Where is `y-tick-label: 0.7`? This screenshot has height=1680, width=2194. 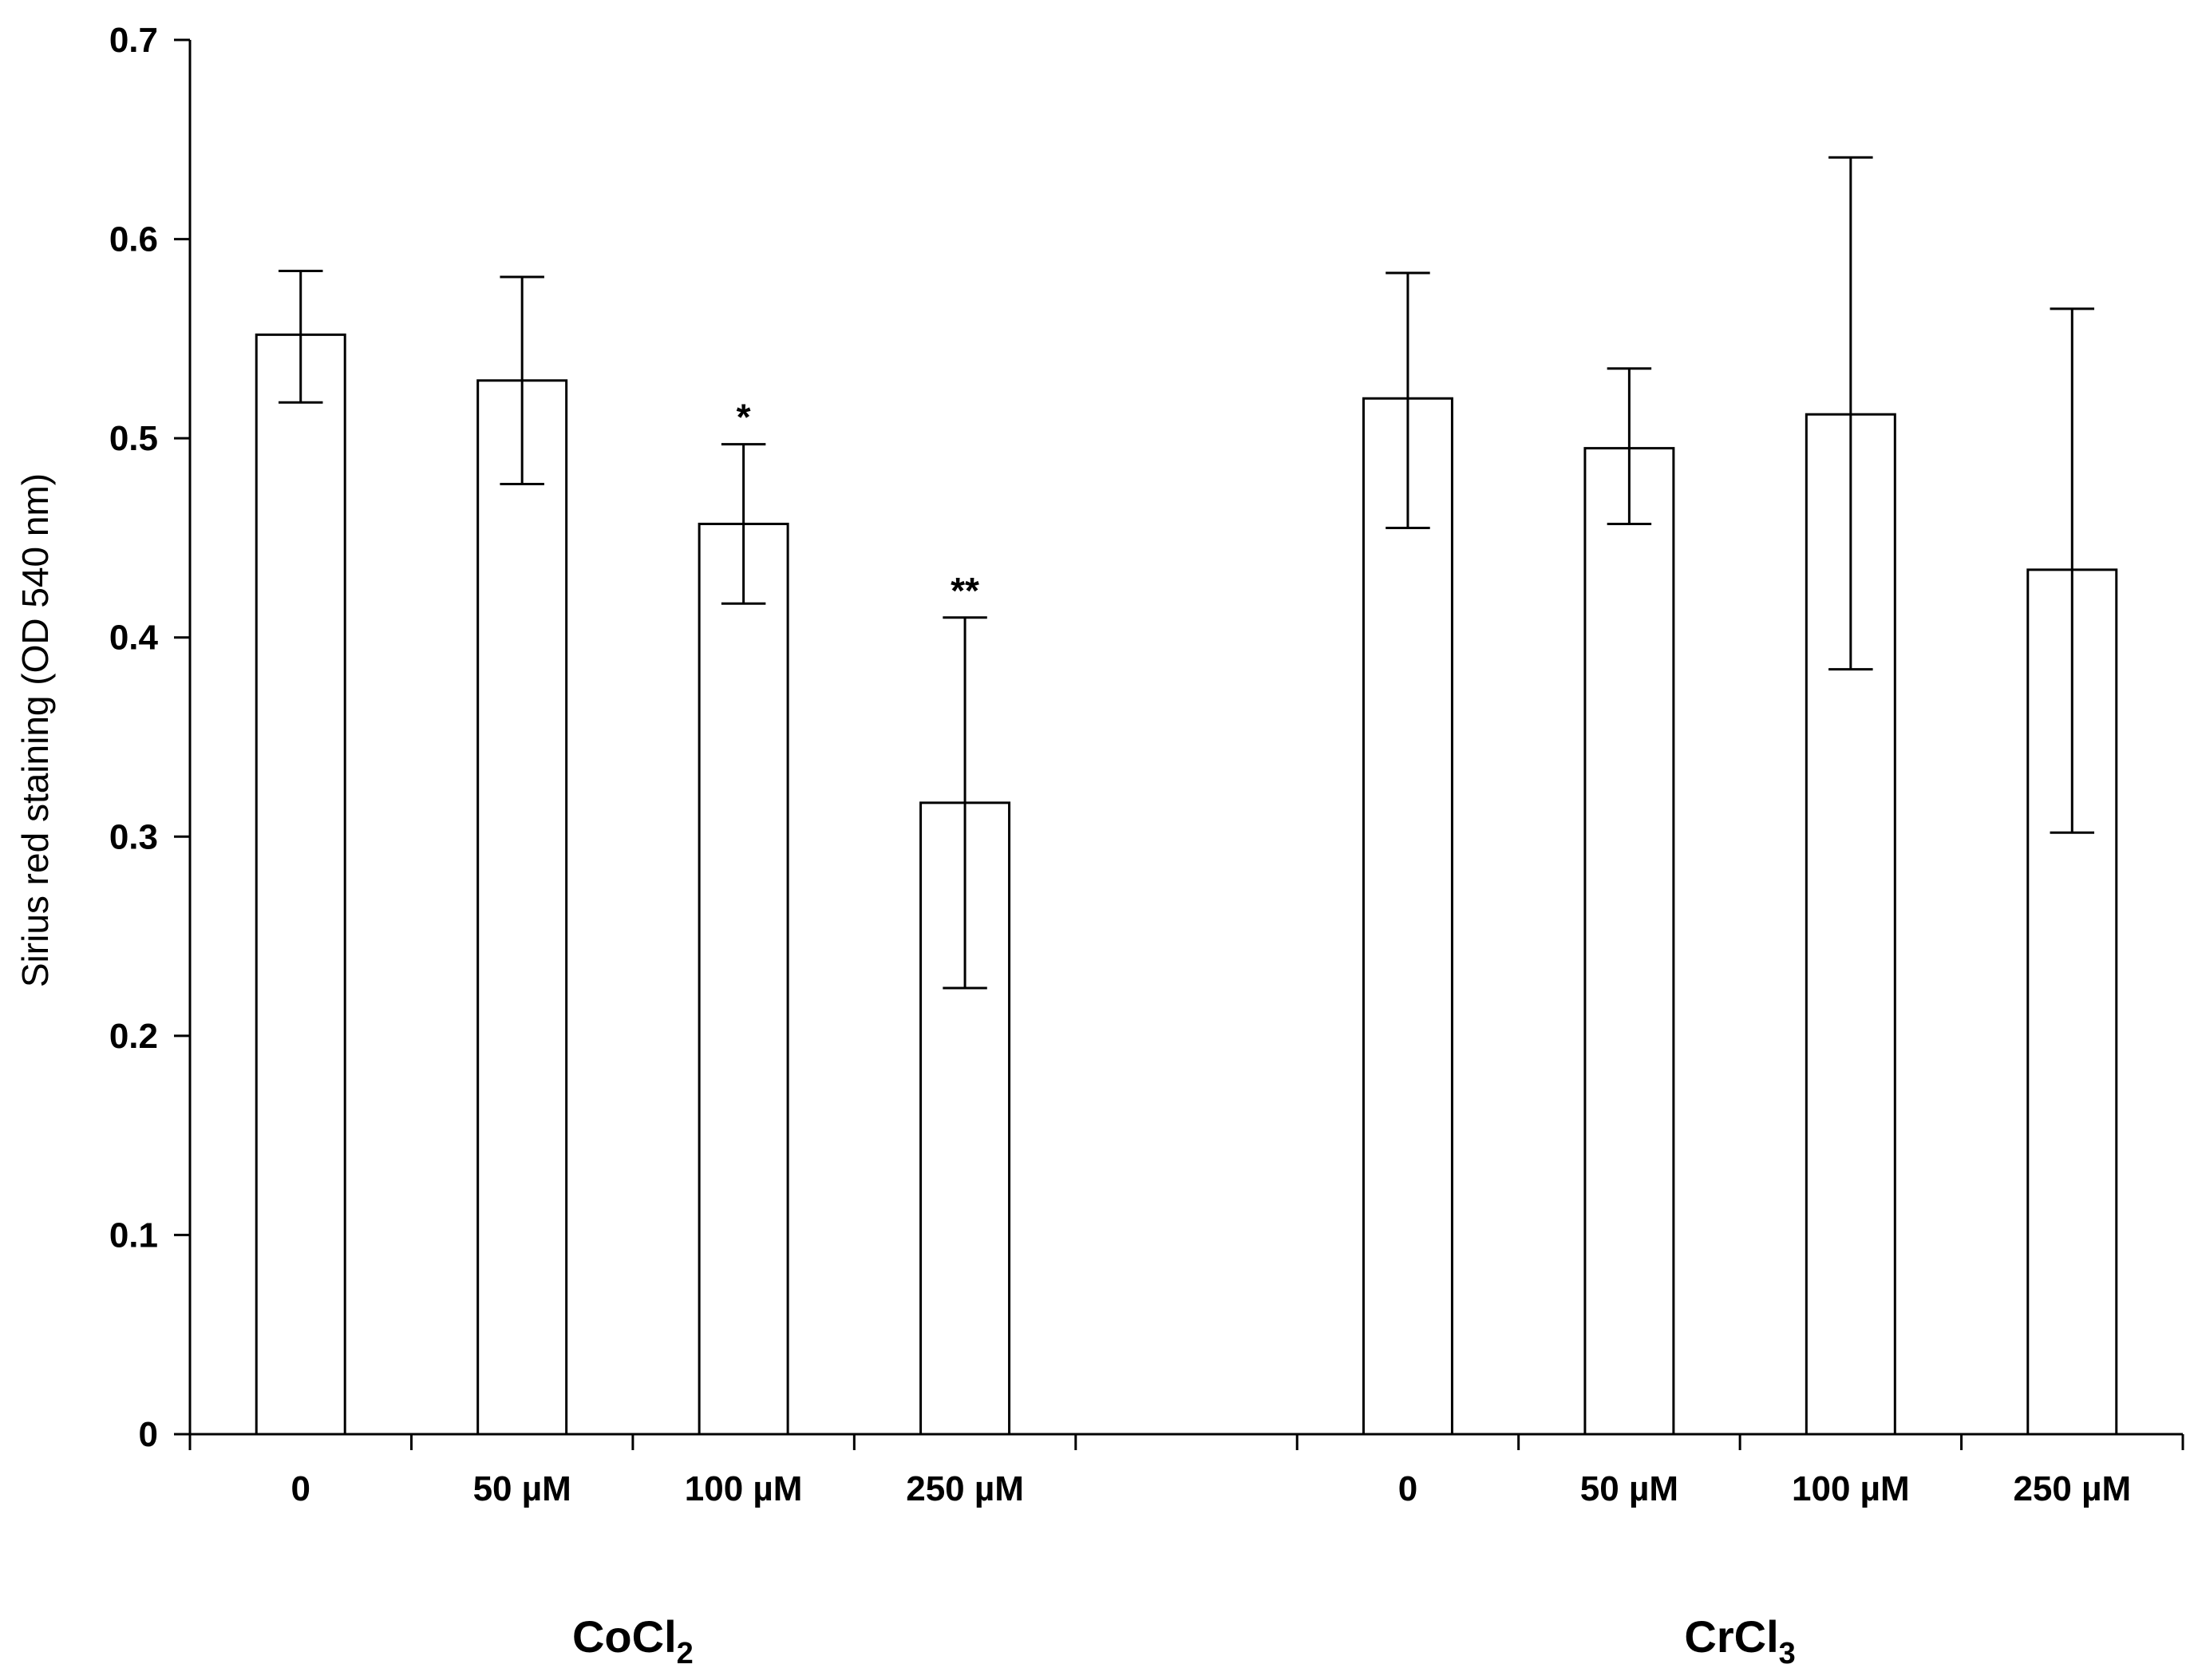 y-tick-label: 0.7 is located at coordinates (133, 40).